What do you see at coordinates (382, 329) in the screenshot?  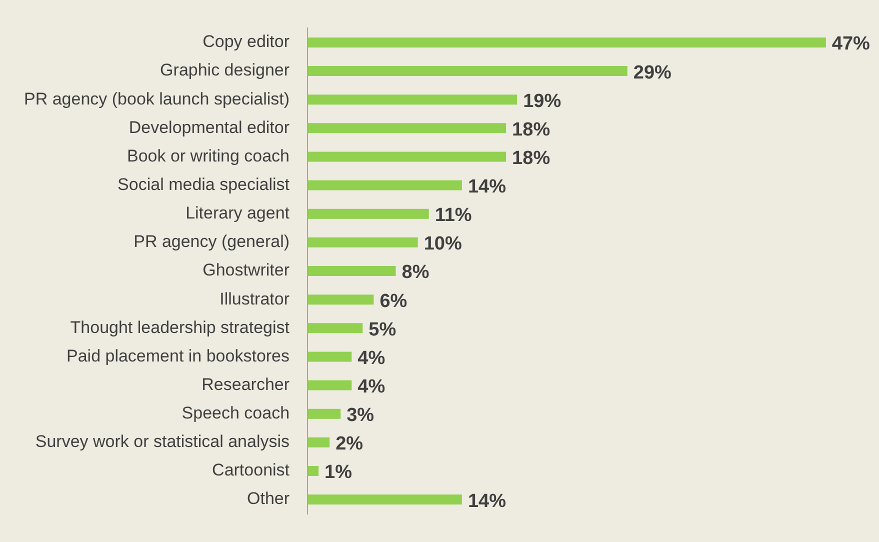 I see `data-label: 5%` at bounding box center [382, 329].